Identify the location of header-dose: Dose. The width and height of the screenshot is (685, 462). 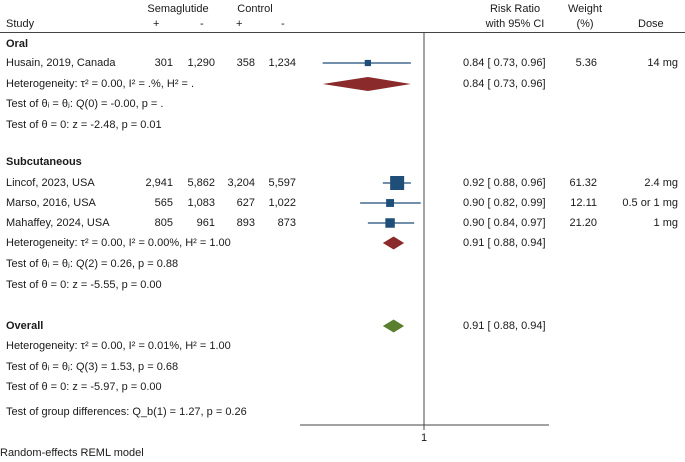
(651, 24).